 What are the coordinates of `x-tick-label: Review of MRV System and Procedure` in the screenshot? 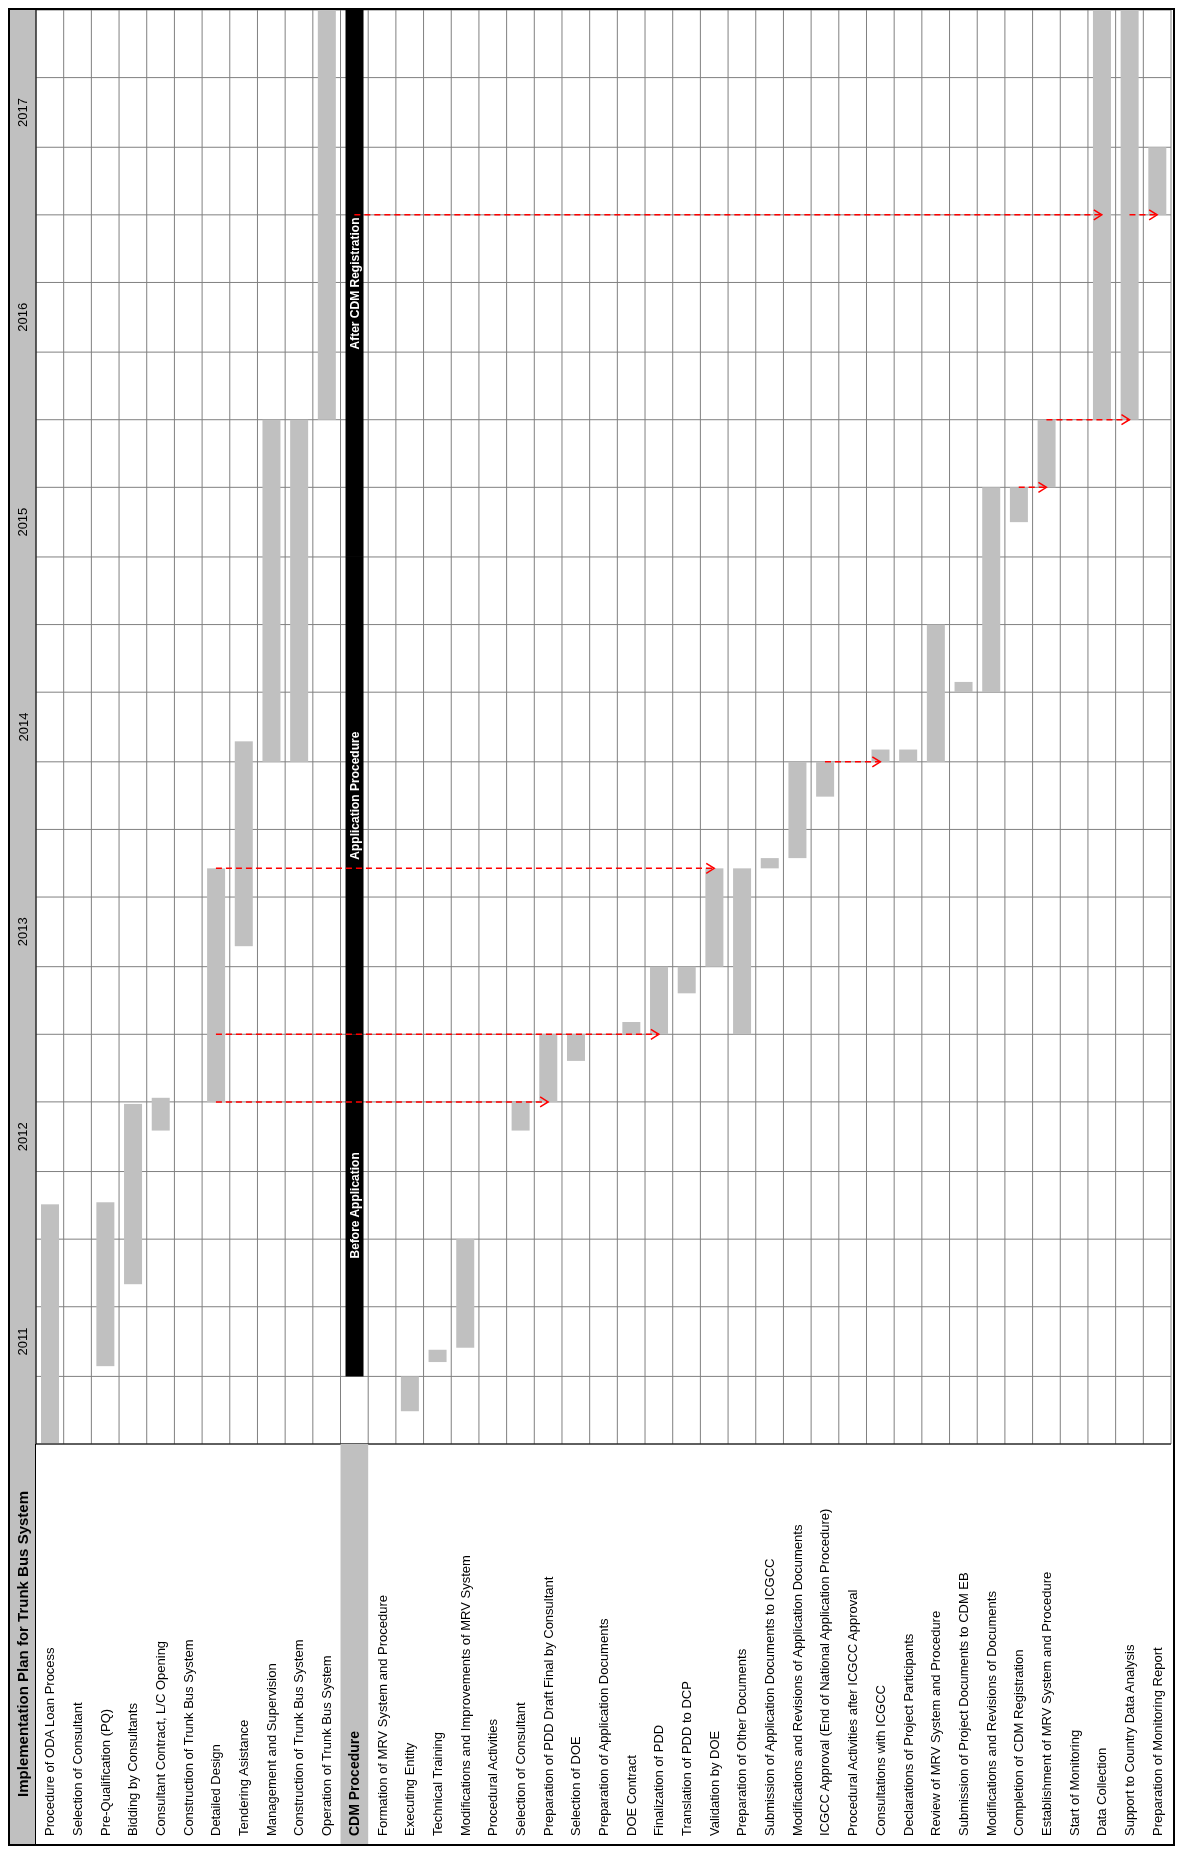 It's located at (936, 1723).